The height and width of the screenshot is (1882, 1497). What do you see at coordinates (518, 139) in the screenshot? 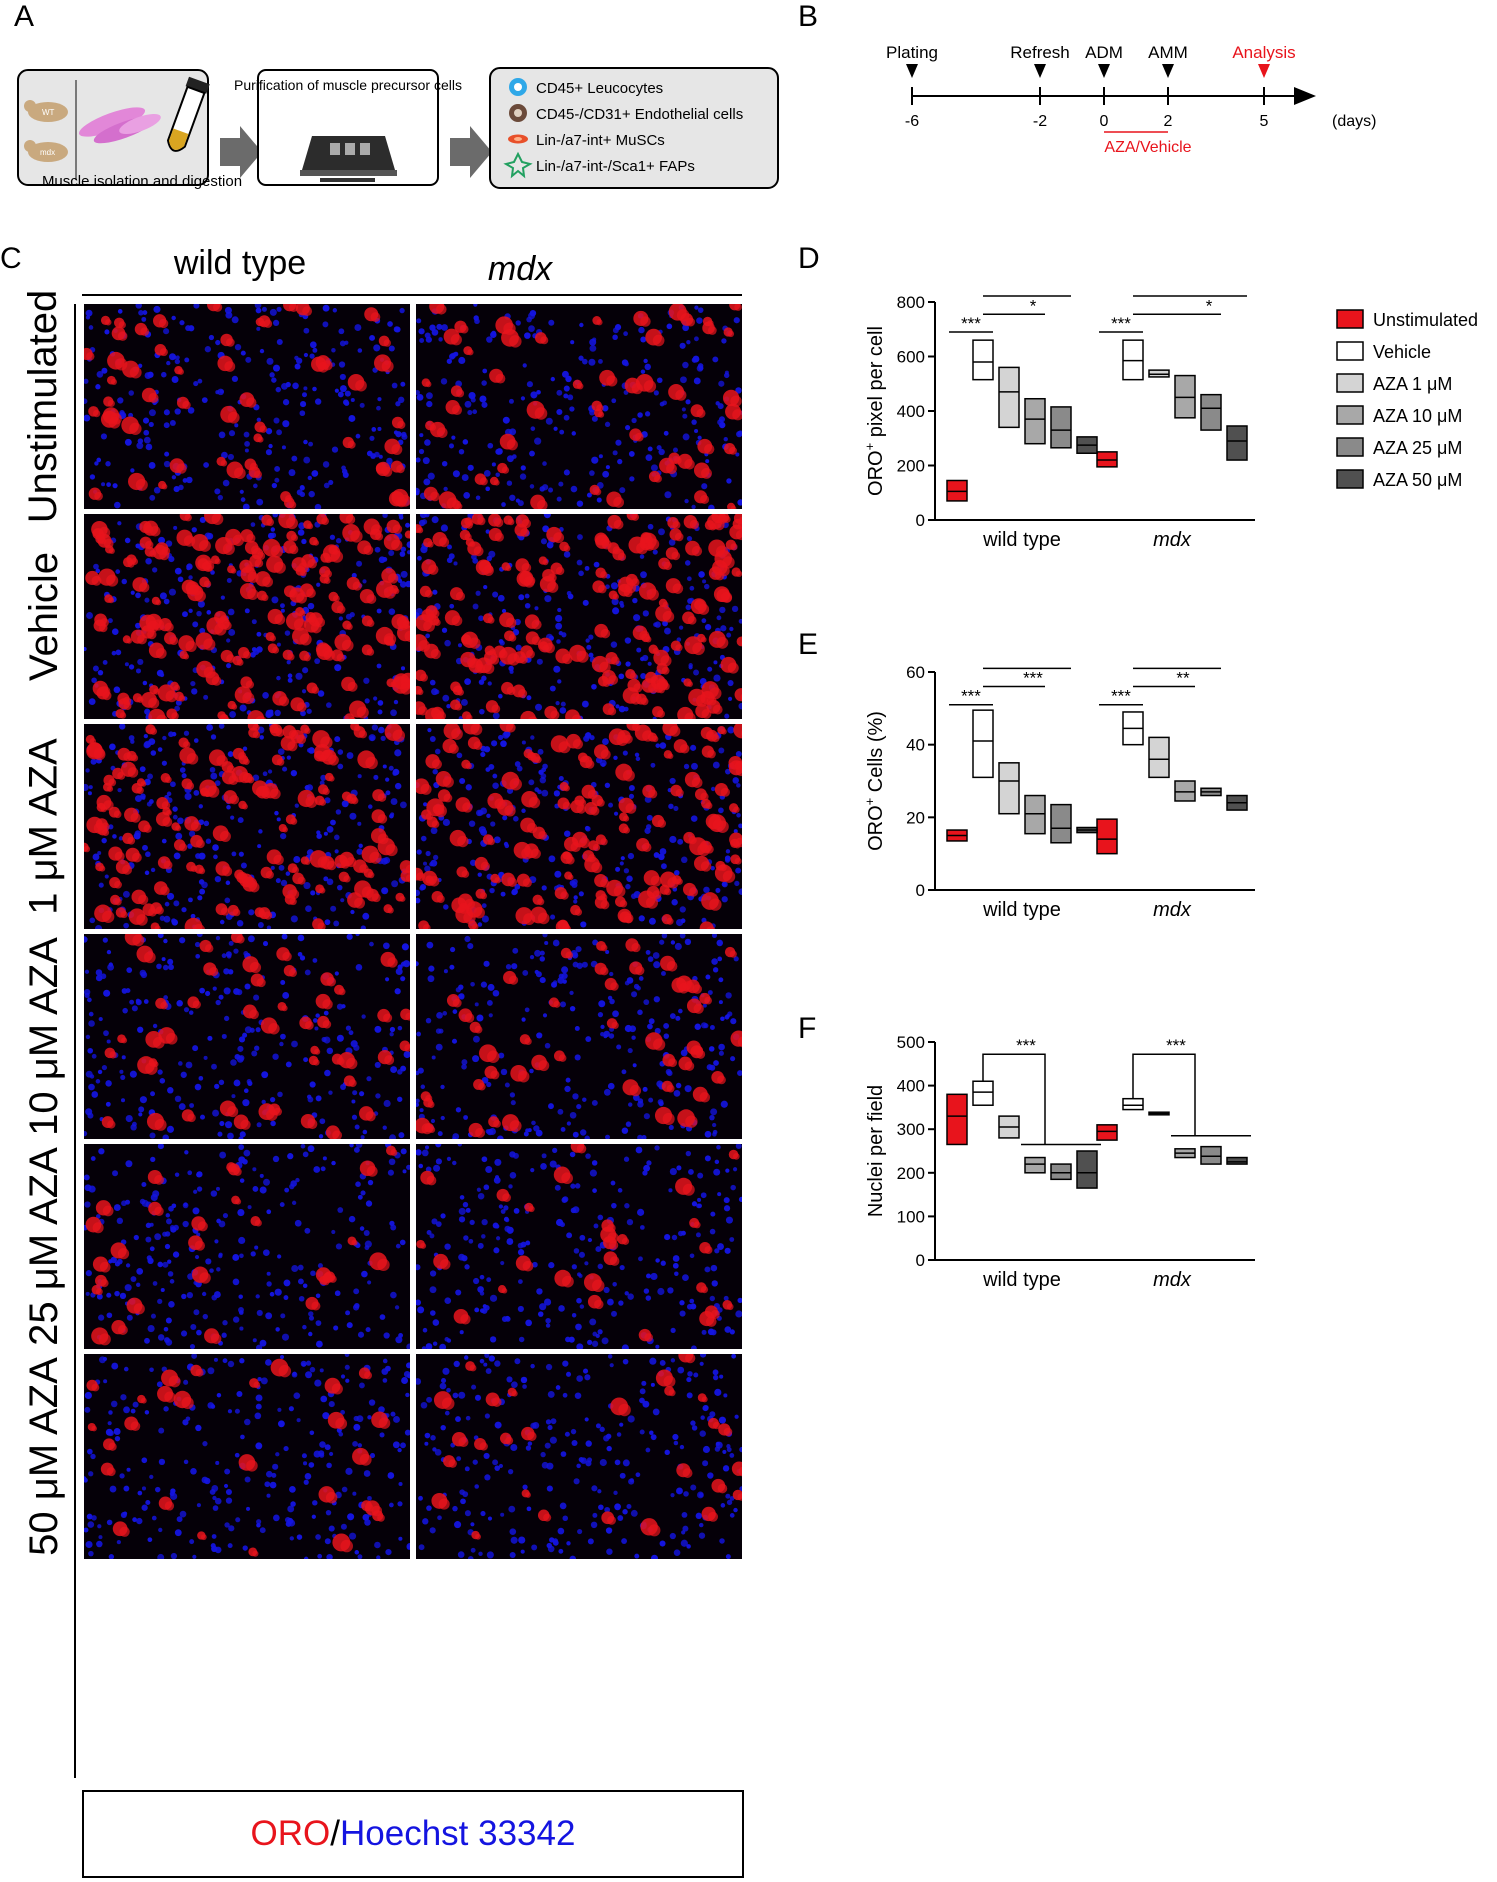
I see `red-elongated-cell-icon` at bounding box center [518, 139].